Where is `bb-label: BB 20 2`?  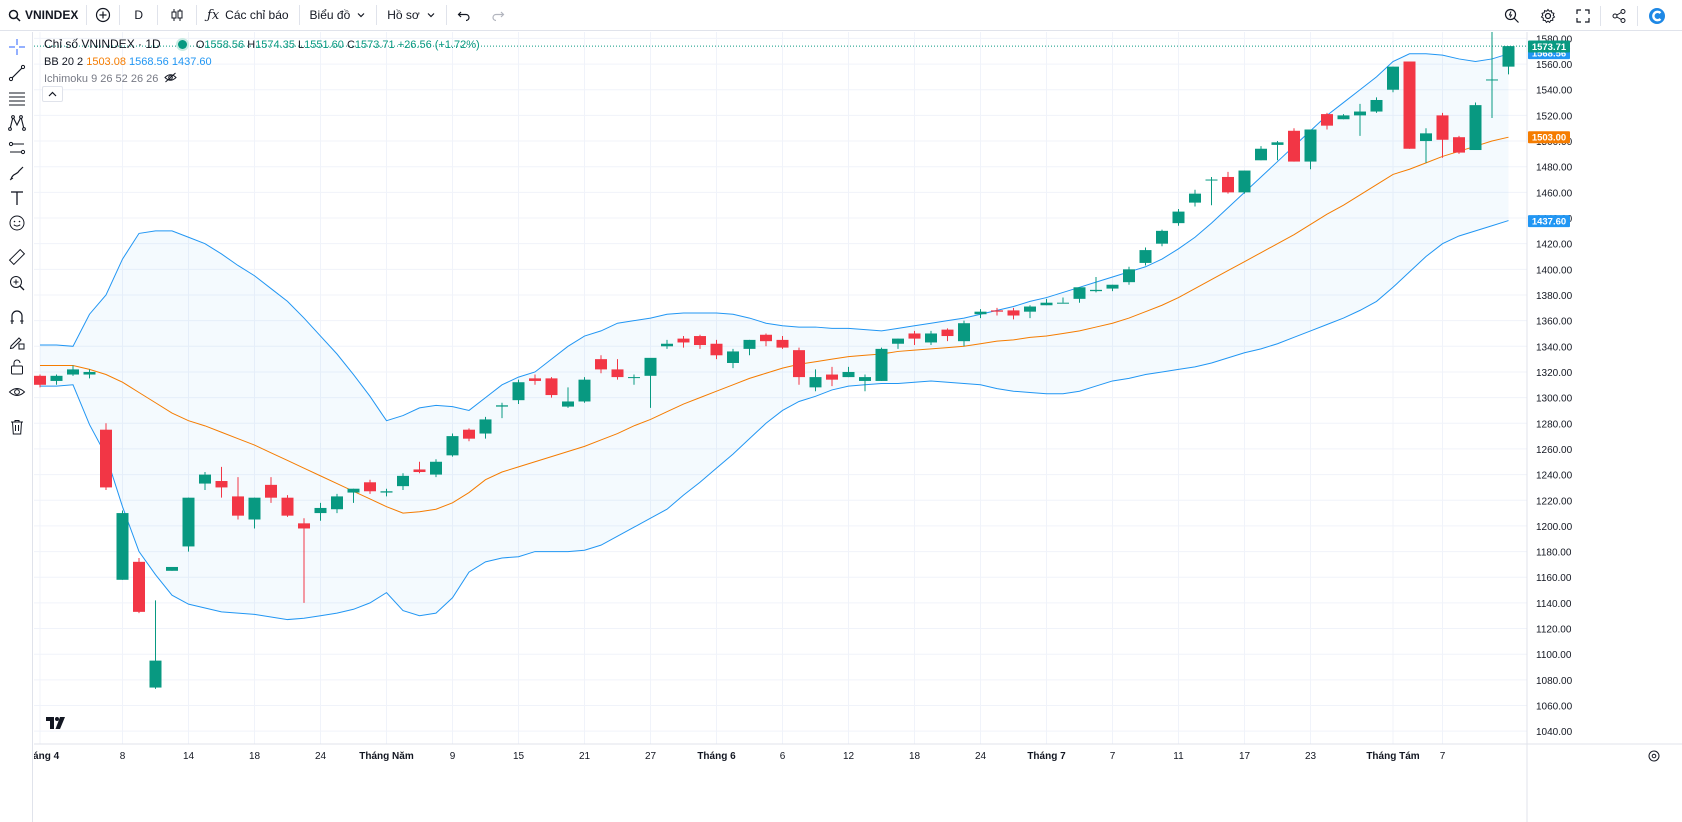
bb-label: BB 20 2 is located at coordinates (63, 62).